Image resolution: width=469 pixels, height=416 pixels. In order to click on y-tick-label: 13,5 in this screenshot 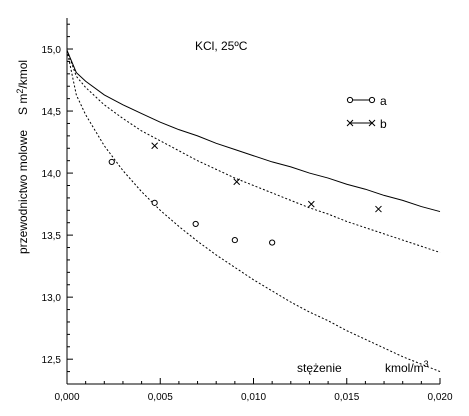, I will do `click(52, 236)`.